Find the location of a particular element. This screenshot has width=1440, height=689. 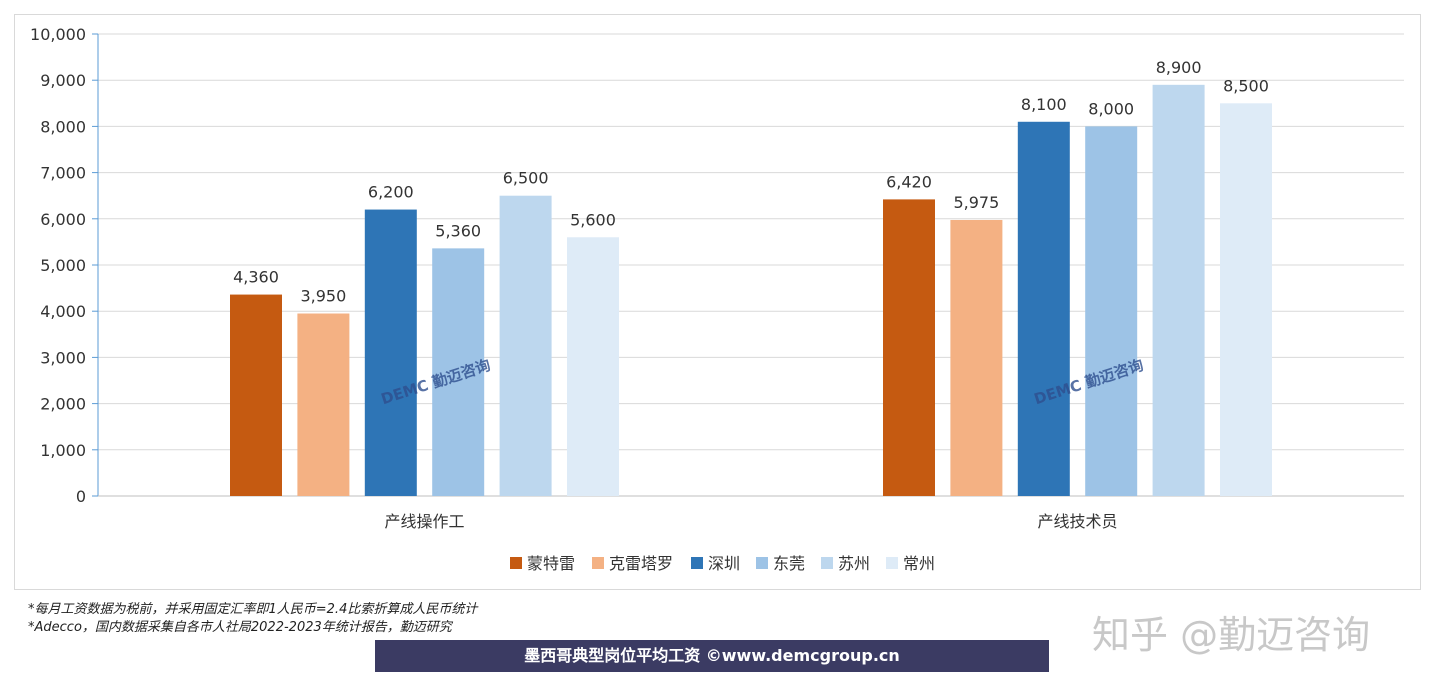

footer-banner: 墨西哥典型岗位平均工资 ©www.demcgroup.cn is located at coordinates (712, 656).